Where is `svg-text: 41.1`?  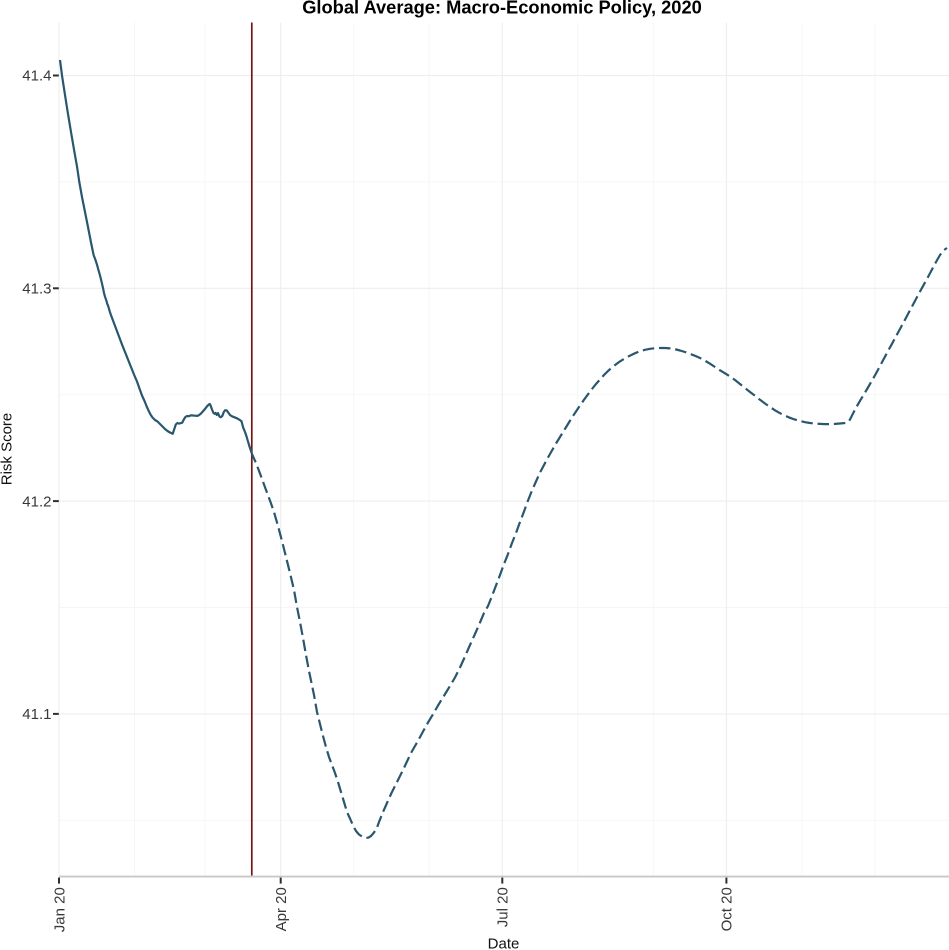 svg-text: 41.1 is located at coordinates (36, 714).